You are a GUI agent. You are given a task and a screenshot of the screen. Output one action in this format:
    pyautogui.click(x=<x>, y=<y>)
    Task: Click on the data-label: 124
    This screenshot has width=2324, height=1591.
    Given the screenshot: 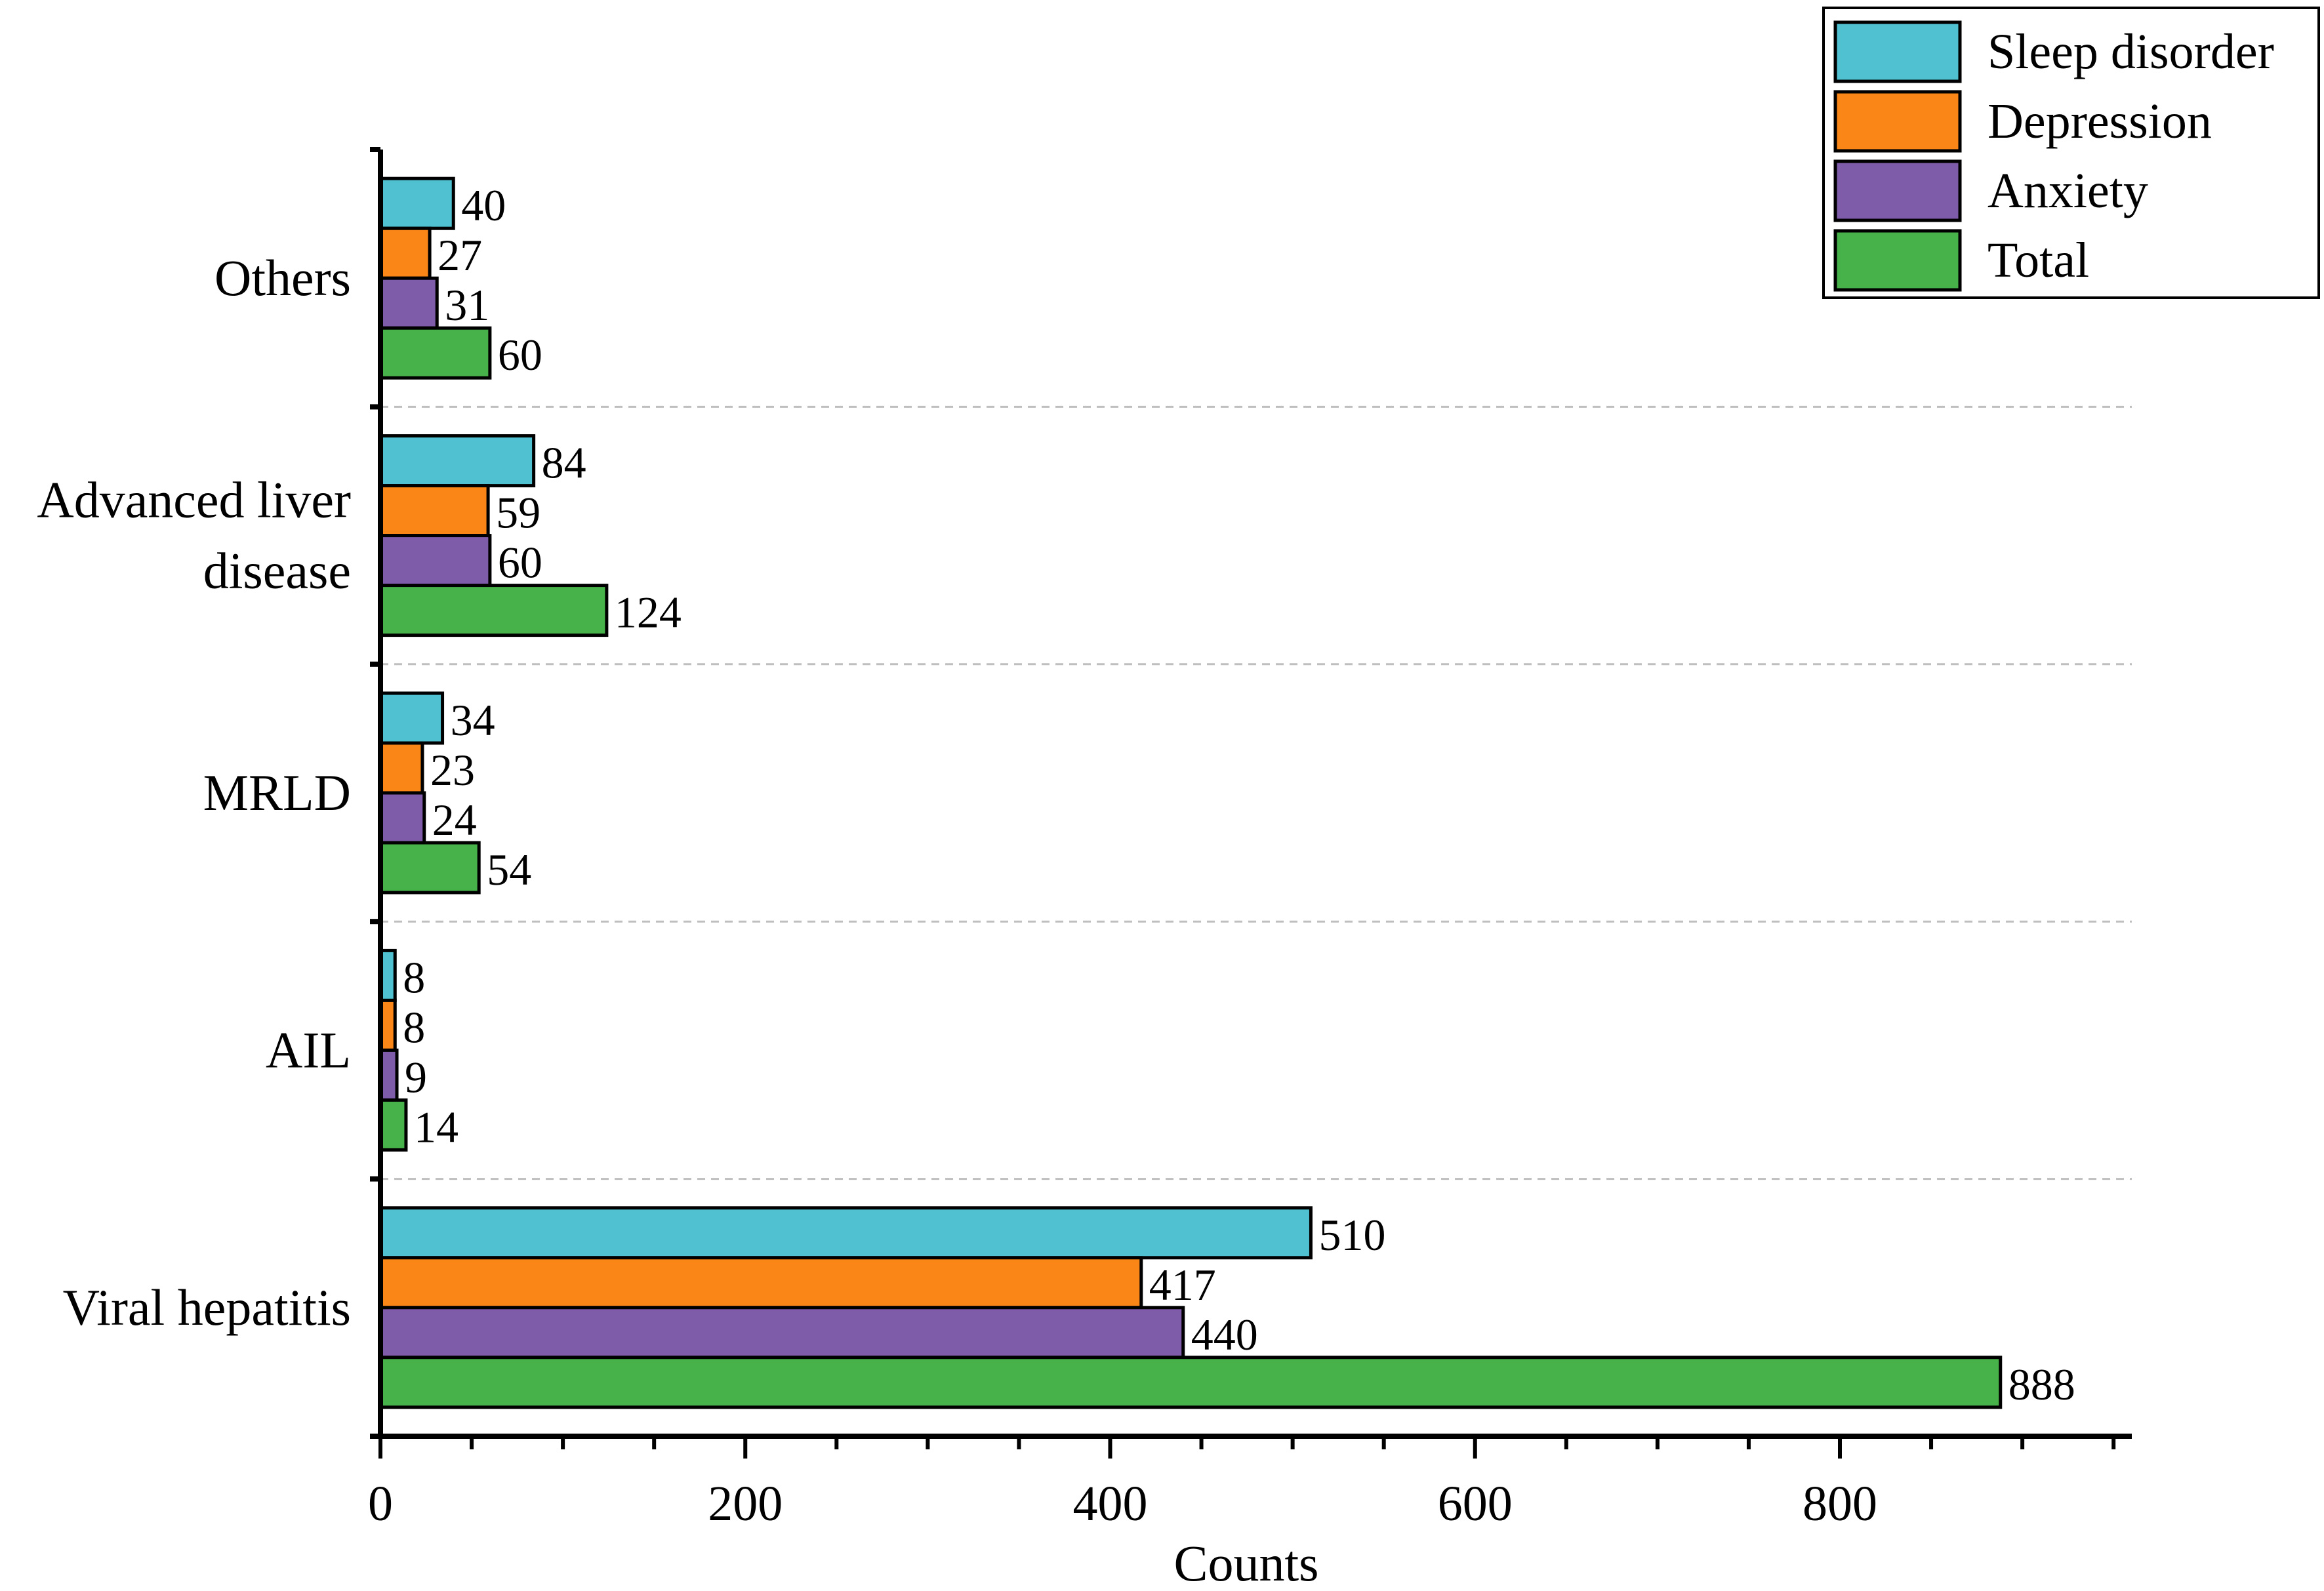 What is the action you would take?
    pyautogui.click(x=648, y=612)
    